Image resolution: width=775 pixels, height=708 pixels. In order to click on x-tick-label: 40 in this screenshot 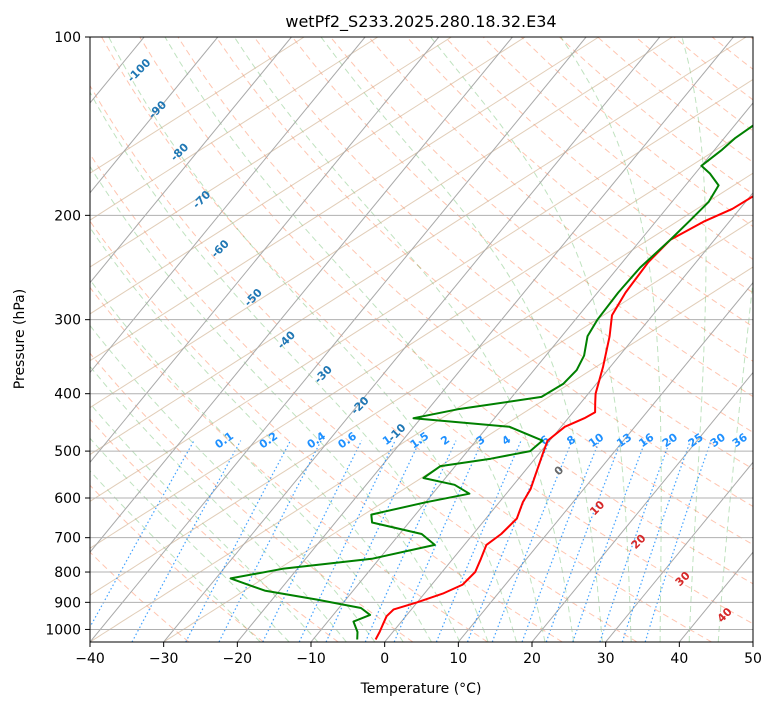, I will do `click(679, 659)`.